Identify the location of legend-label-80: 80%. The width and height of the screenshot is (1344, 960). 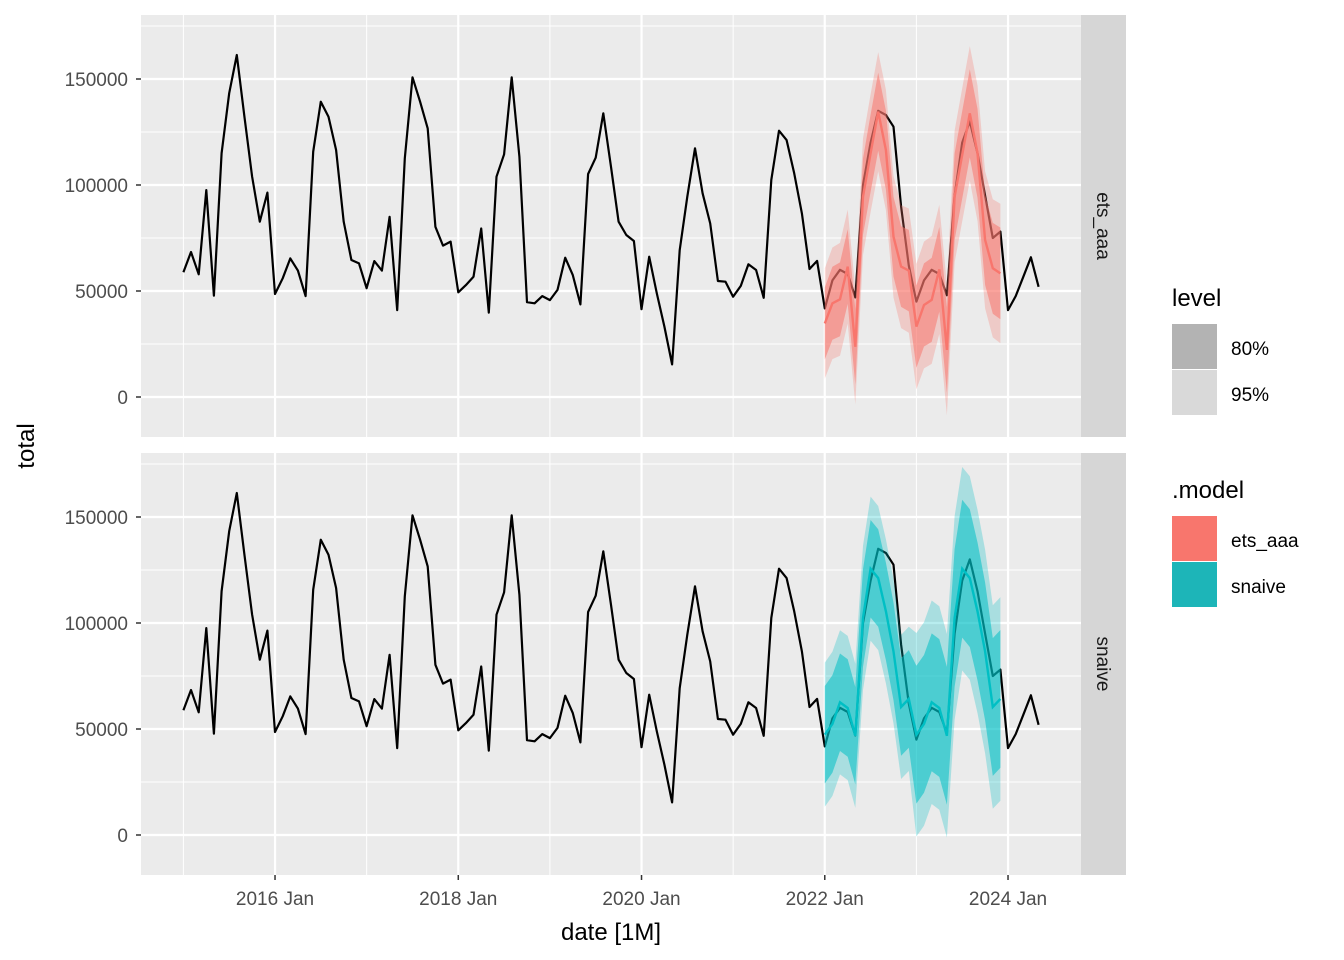
(1250, 349).